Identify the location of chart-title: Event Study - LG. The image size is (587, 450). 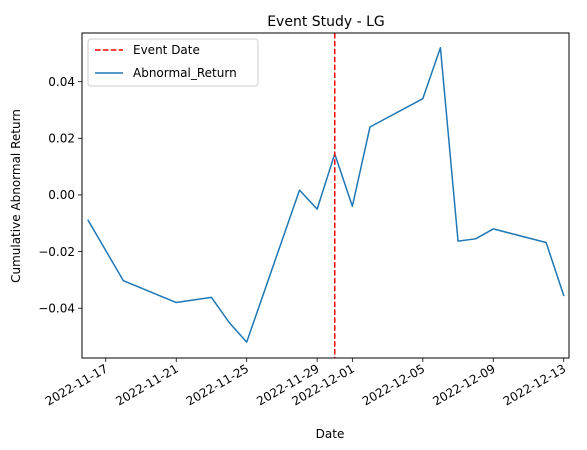
(326, 22).